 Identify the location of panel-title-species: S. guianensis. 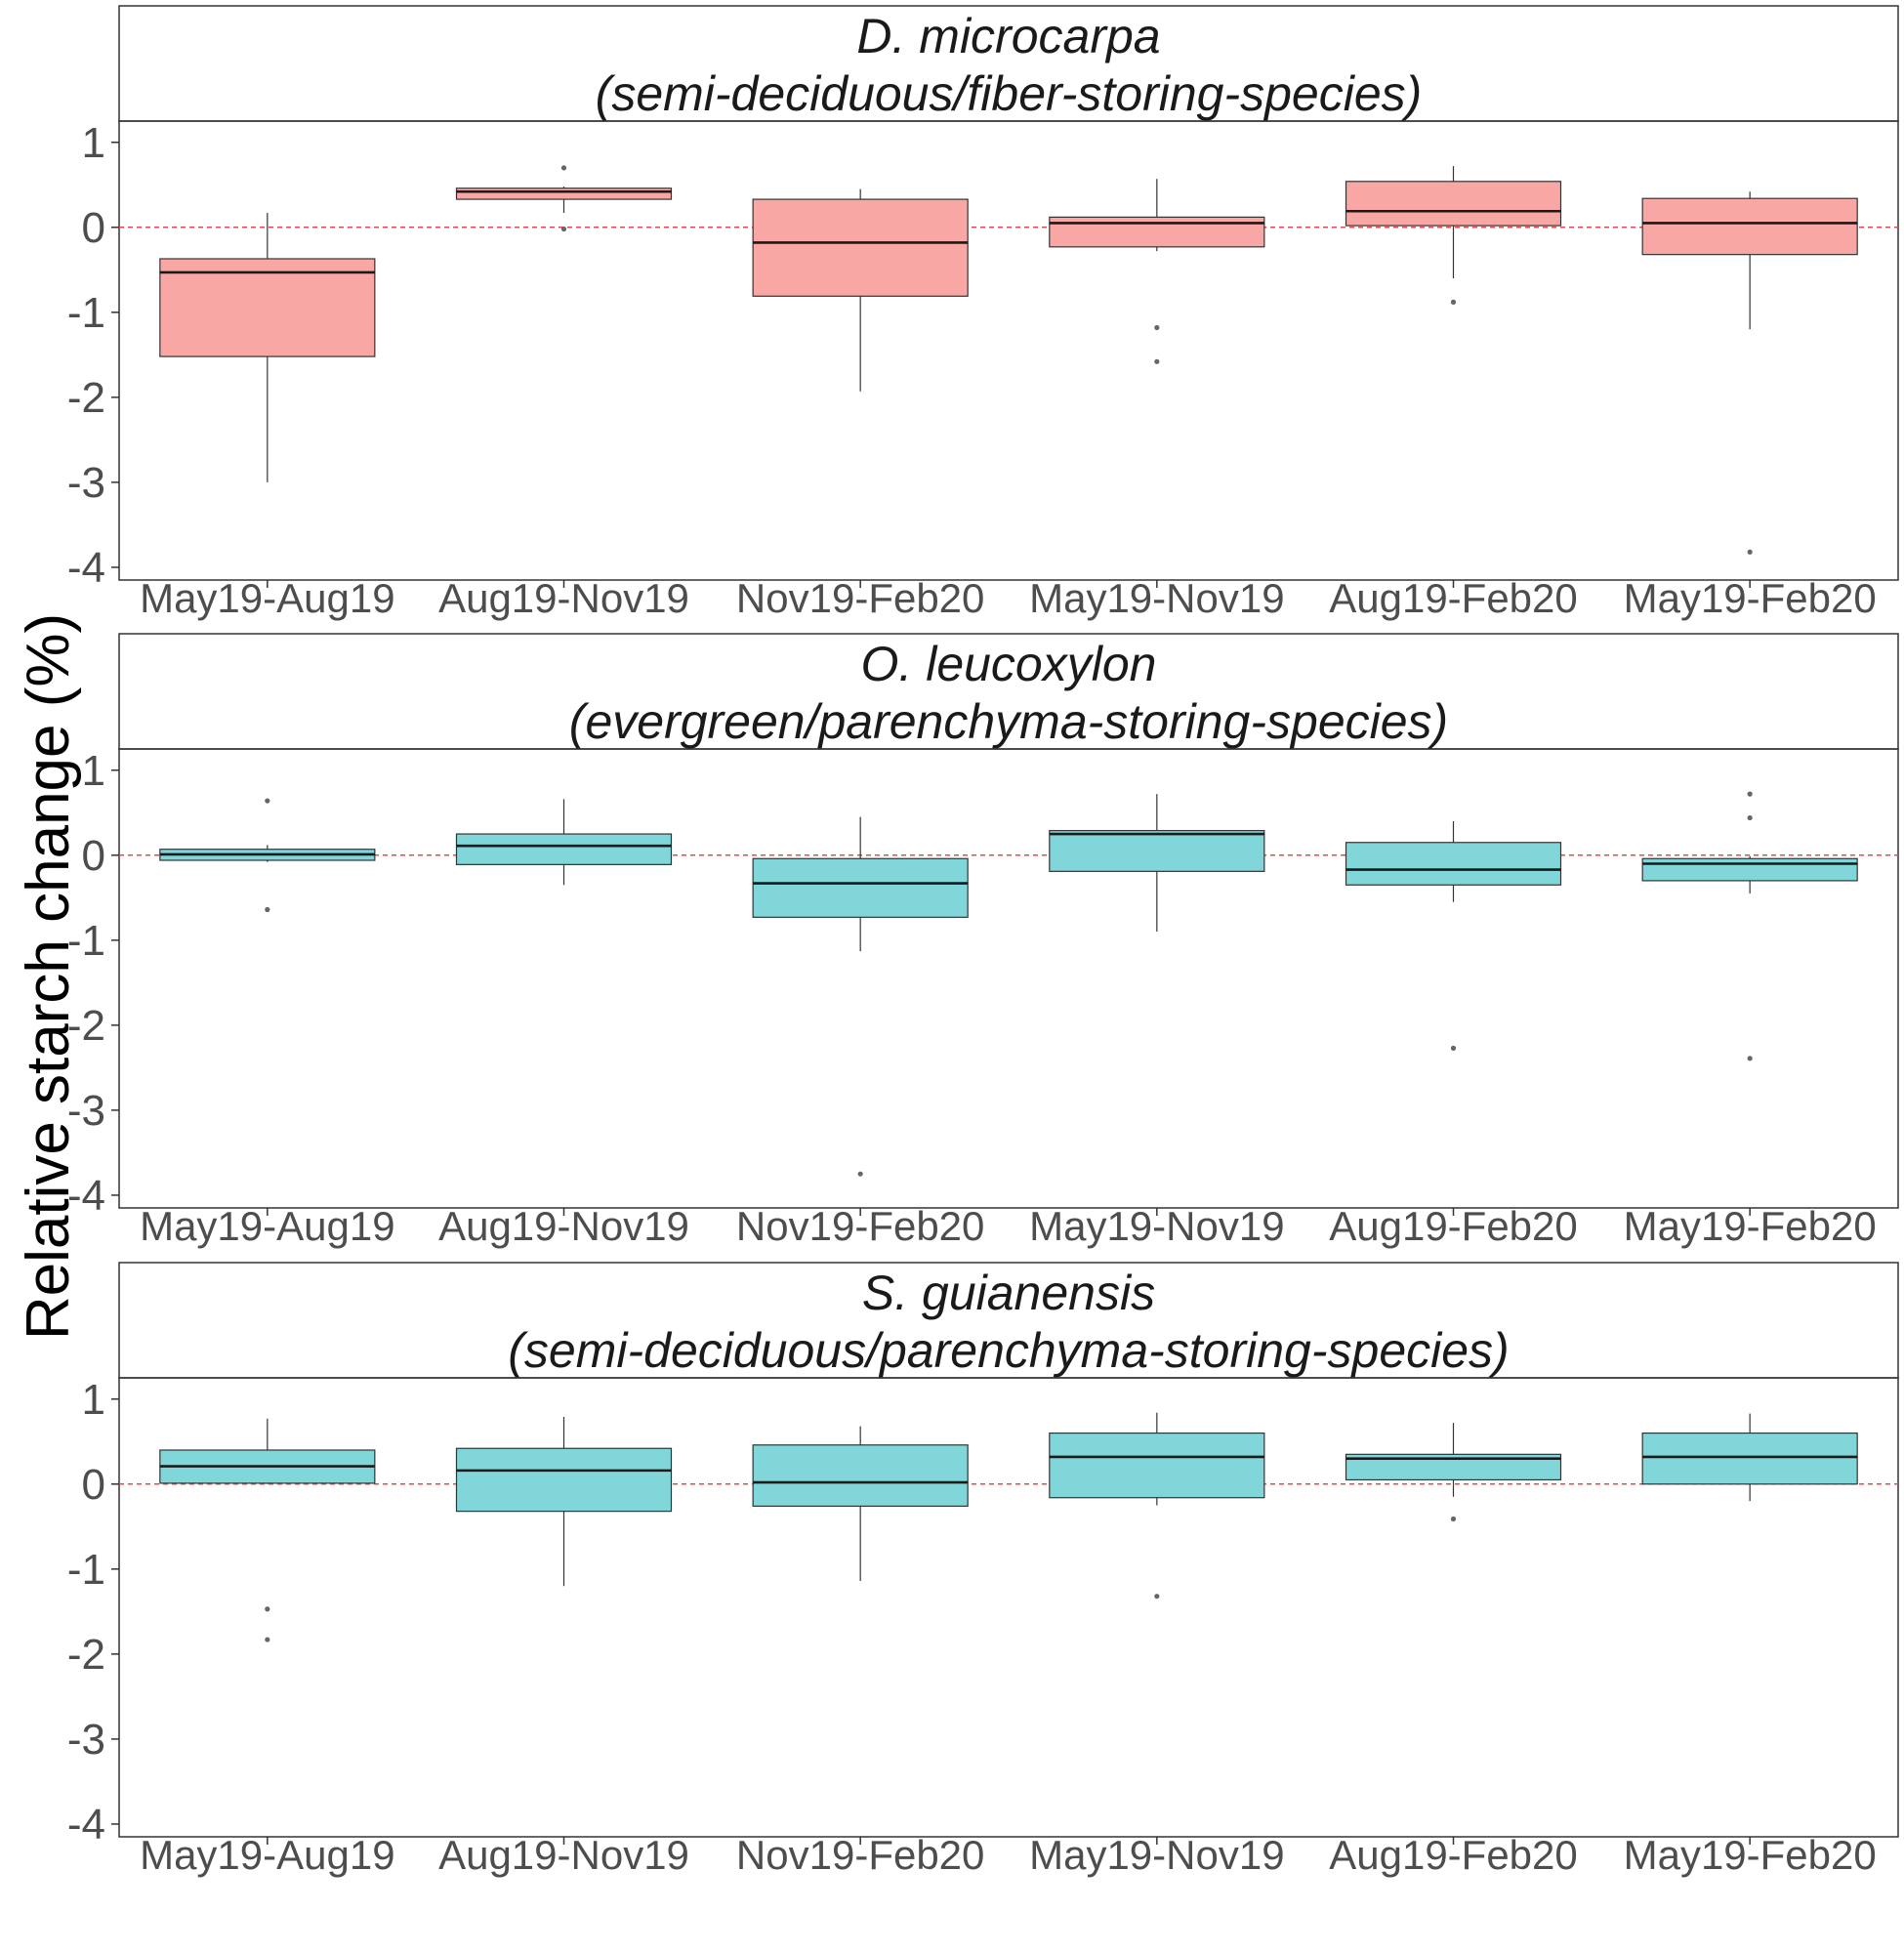
(1008, 1293).